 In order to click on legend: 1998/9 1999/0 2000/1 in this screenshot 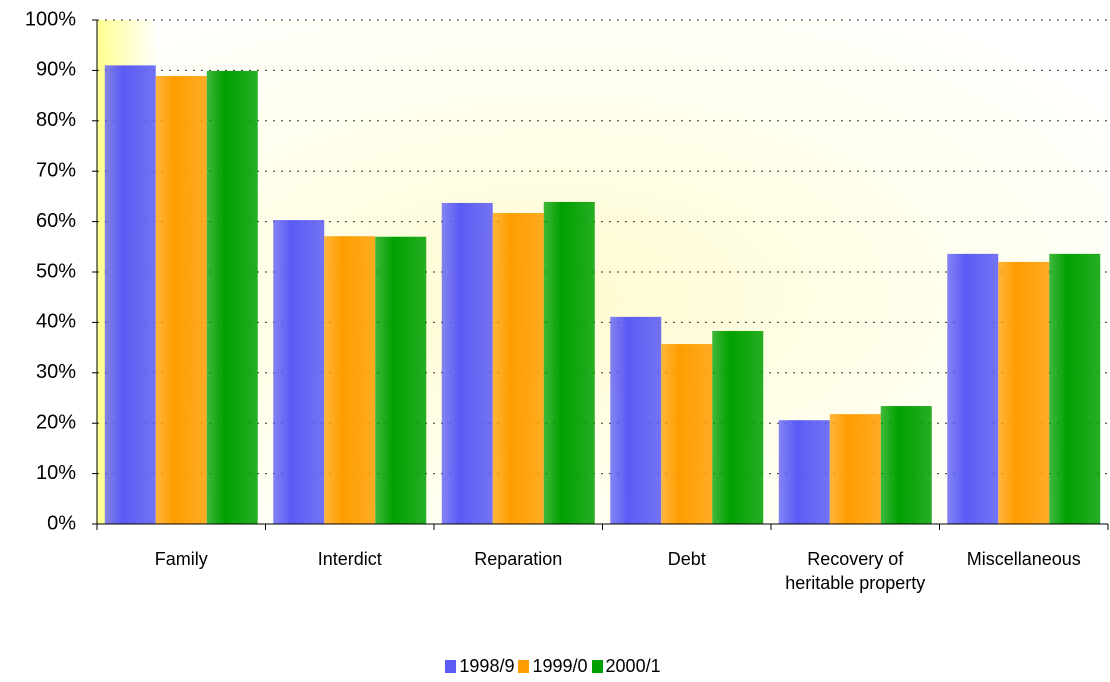, I will do `click(555, 666)`.